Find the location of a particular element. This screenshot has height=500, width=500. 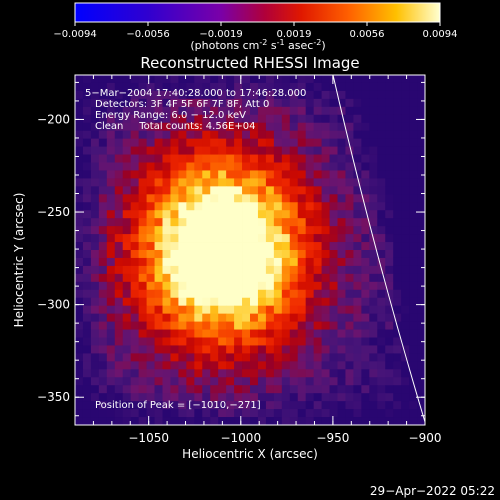

annotation-detectors: Detectors: 3F 4F 5F 6F 7F 8F, Att 0 is located at coordinates (182, 104).